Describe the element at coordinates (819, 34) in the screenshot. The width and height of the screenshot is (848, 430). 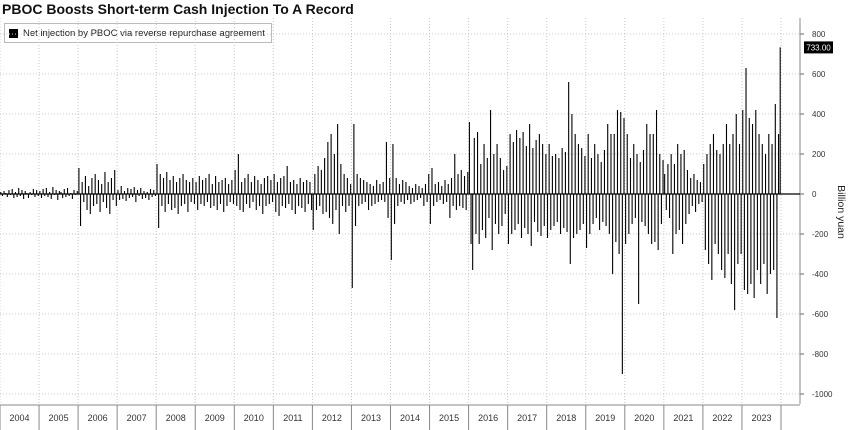
I see `y-tick-label: 800` at that location.